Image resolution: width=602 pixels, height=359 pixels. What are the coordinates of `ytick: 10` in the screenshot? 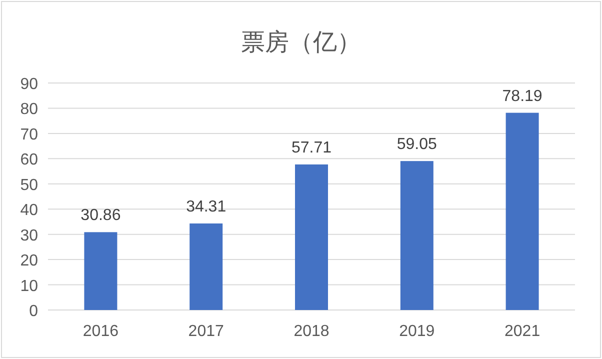 It's located at (29, 286).